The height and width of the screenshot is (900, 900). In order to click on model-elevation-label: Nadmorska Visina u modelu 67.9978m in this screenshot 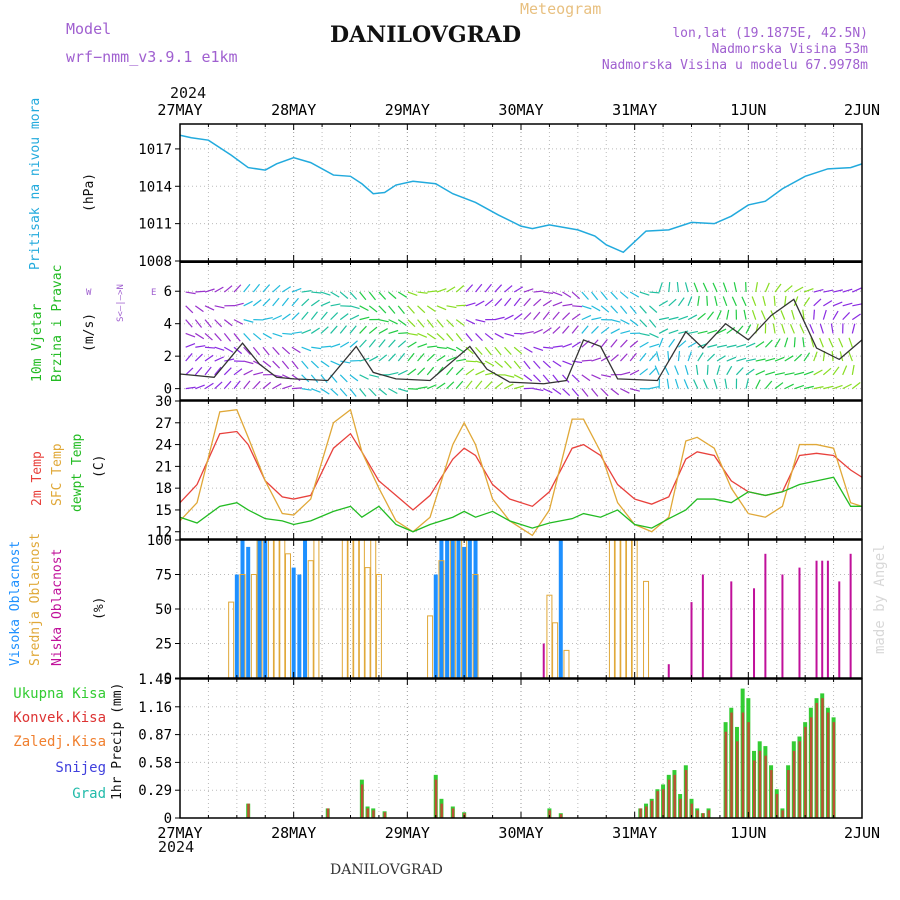, I will do `click(734, 65)`.